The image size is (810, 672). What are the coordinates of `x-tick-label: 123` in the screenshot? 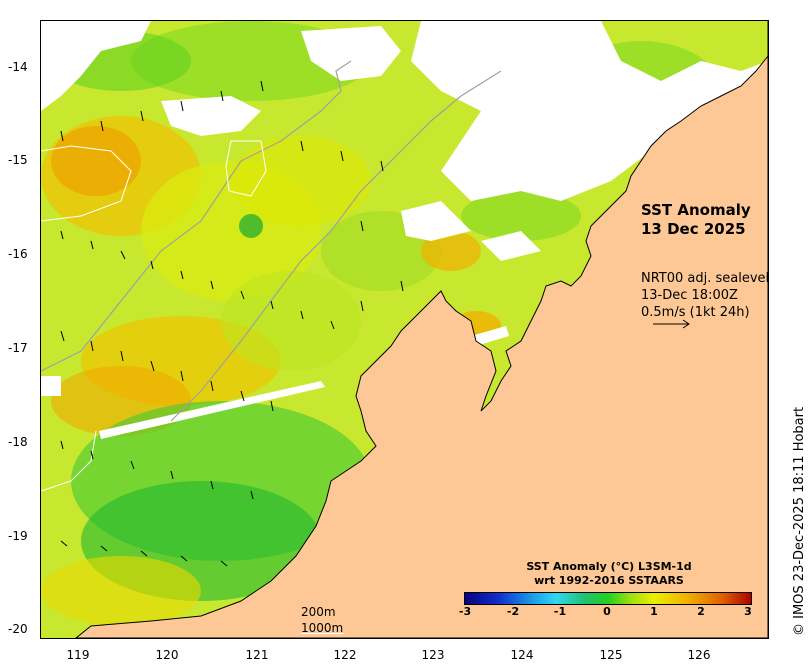 It's located at (433, 655).